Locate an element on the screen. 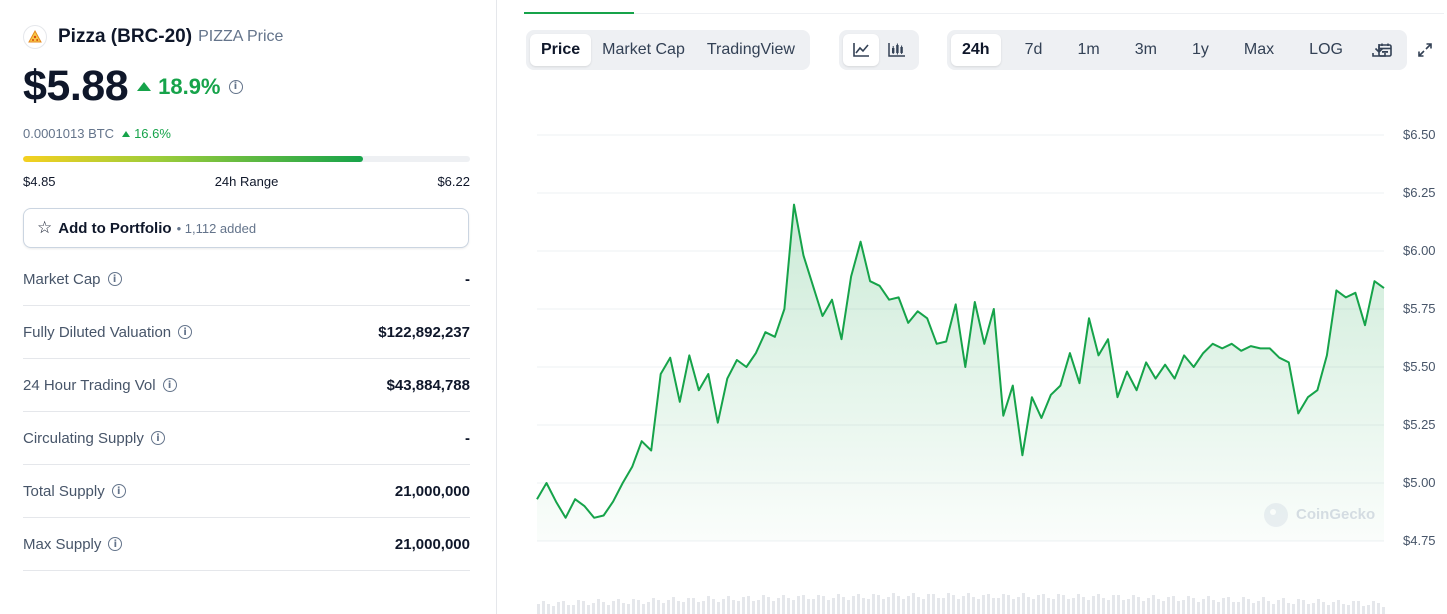 The image size is (1447, 614). range-labels: $4.85 24h Range $6.22 is located at coordinates (246, 181).